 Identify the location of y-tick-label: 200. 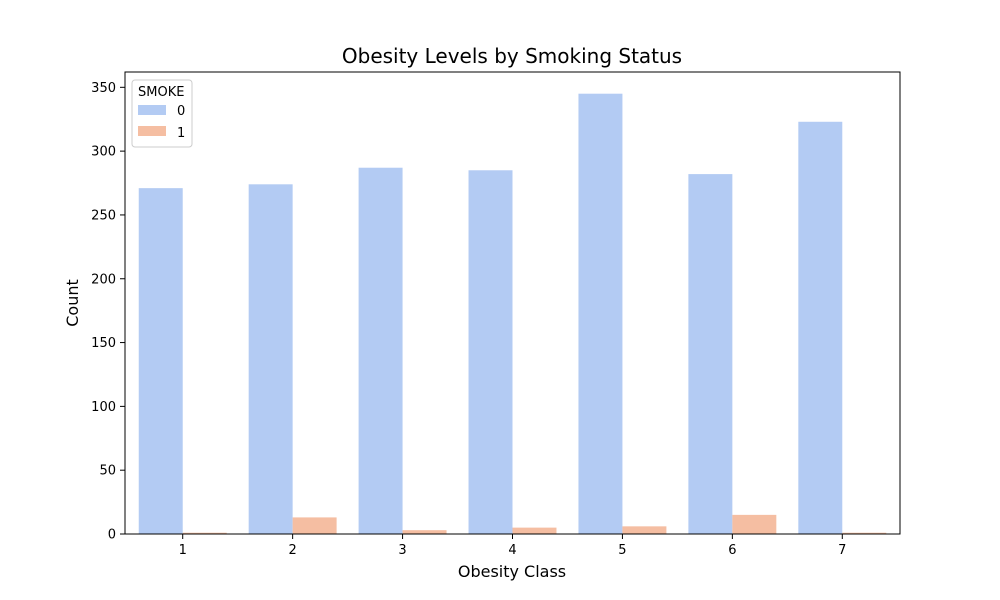
(103, 279).